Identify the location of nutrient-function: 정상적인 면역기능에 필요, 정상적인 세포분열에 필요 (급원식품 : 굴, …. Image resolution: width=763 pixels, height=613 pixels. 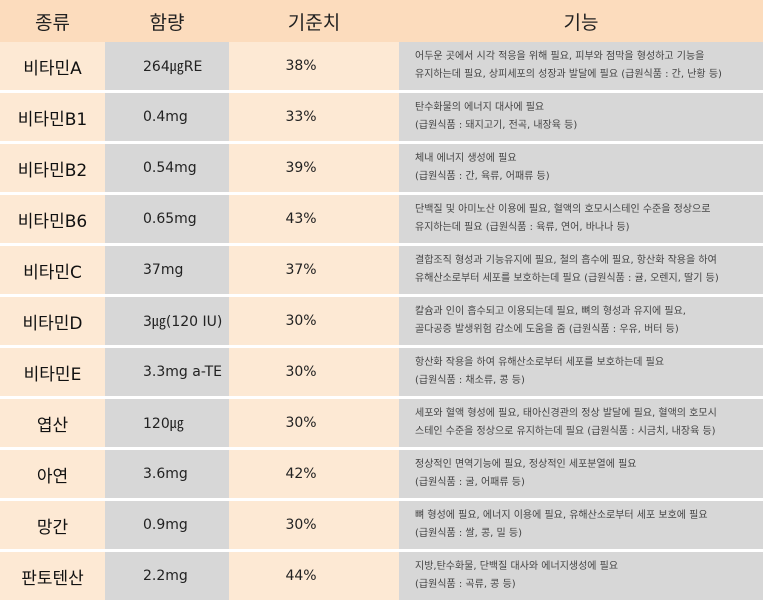
(581, 475).